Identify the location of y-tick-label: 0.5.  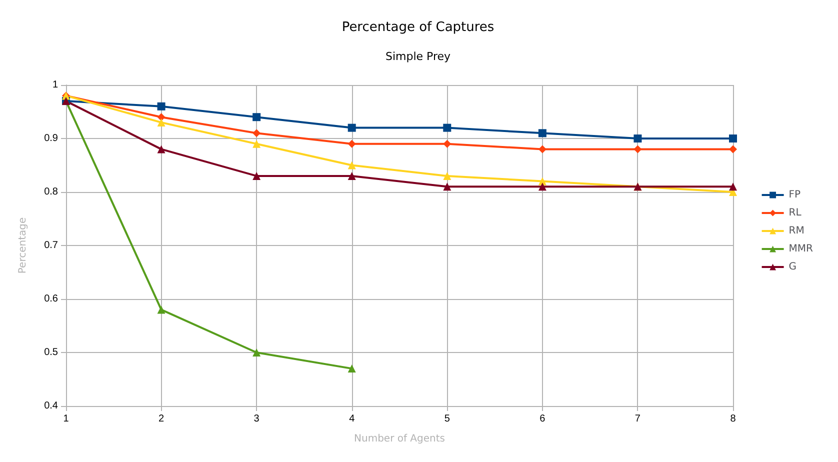
(51, 352).